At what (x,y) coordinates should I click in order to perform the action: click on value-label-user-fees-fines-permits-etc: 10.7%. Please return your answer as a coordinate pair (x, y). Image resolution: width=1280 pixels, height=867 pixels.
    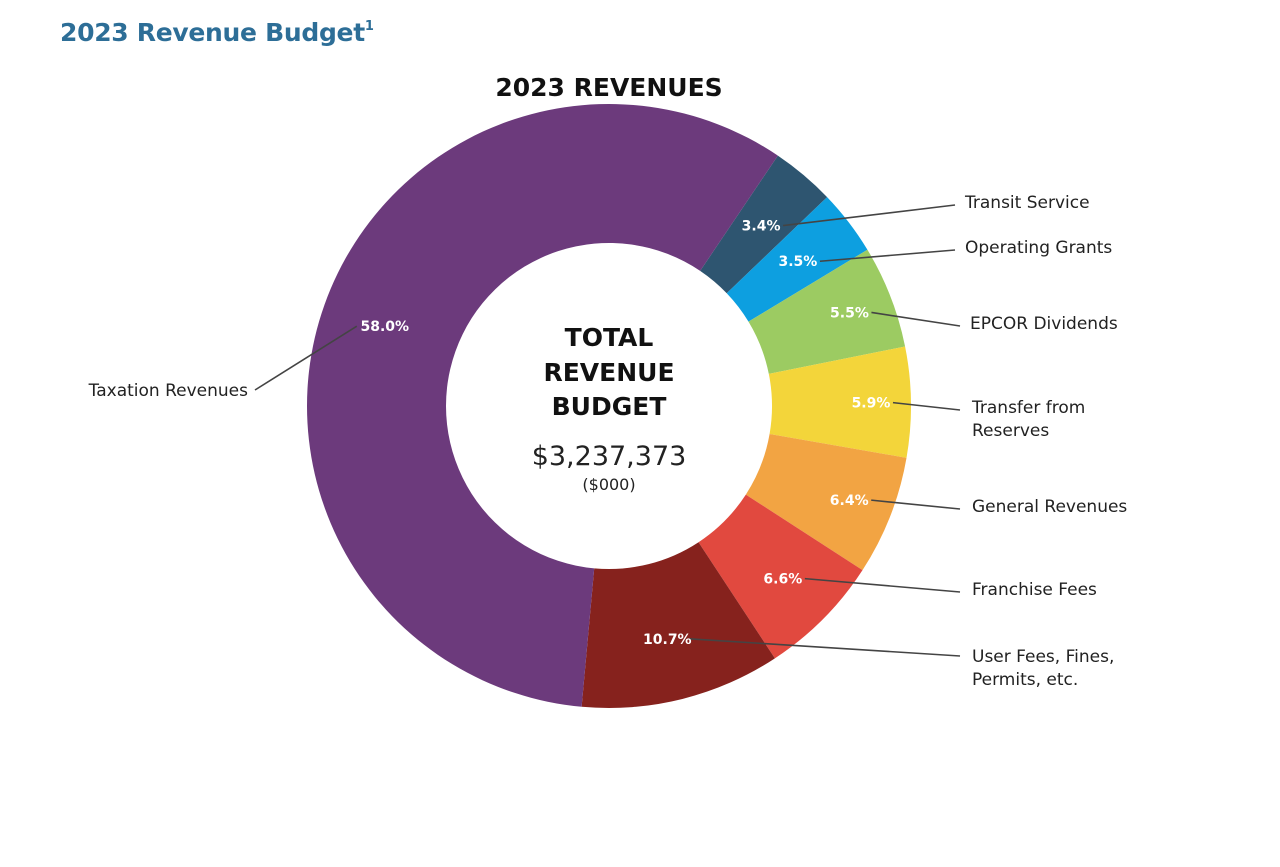
    Looking at the image, I should click on (667, 640).